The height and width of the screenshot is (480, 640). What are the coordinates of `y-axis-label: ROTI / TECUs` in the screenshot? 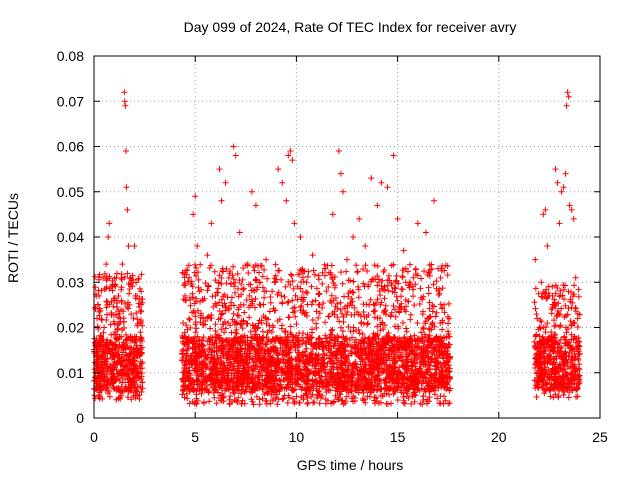 It's located at (13, 238).